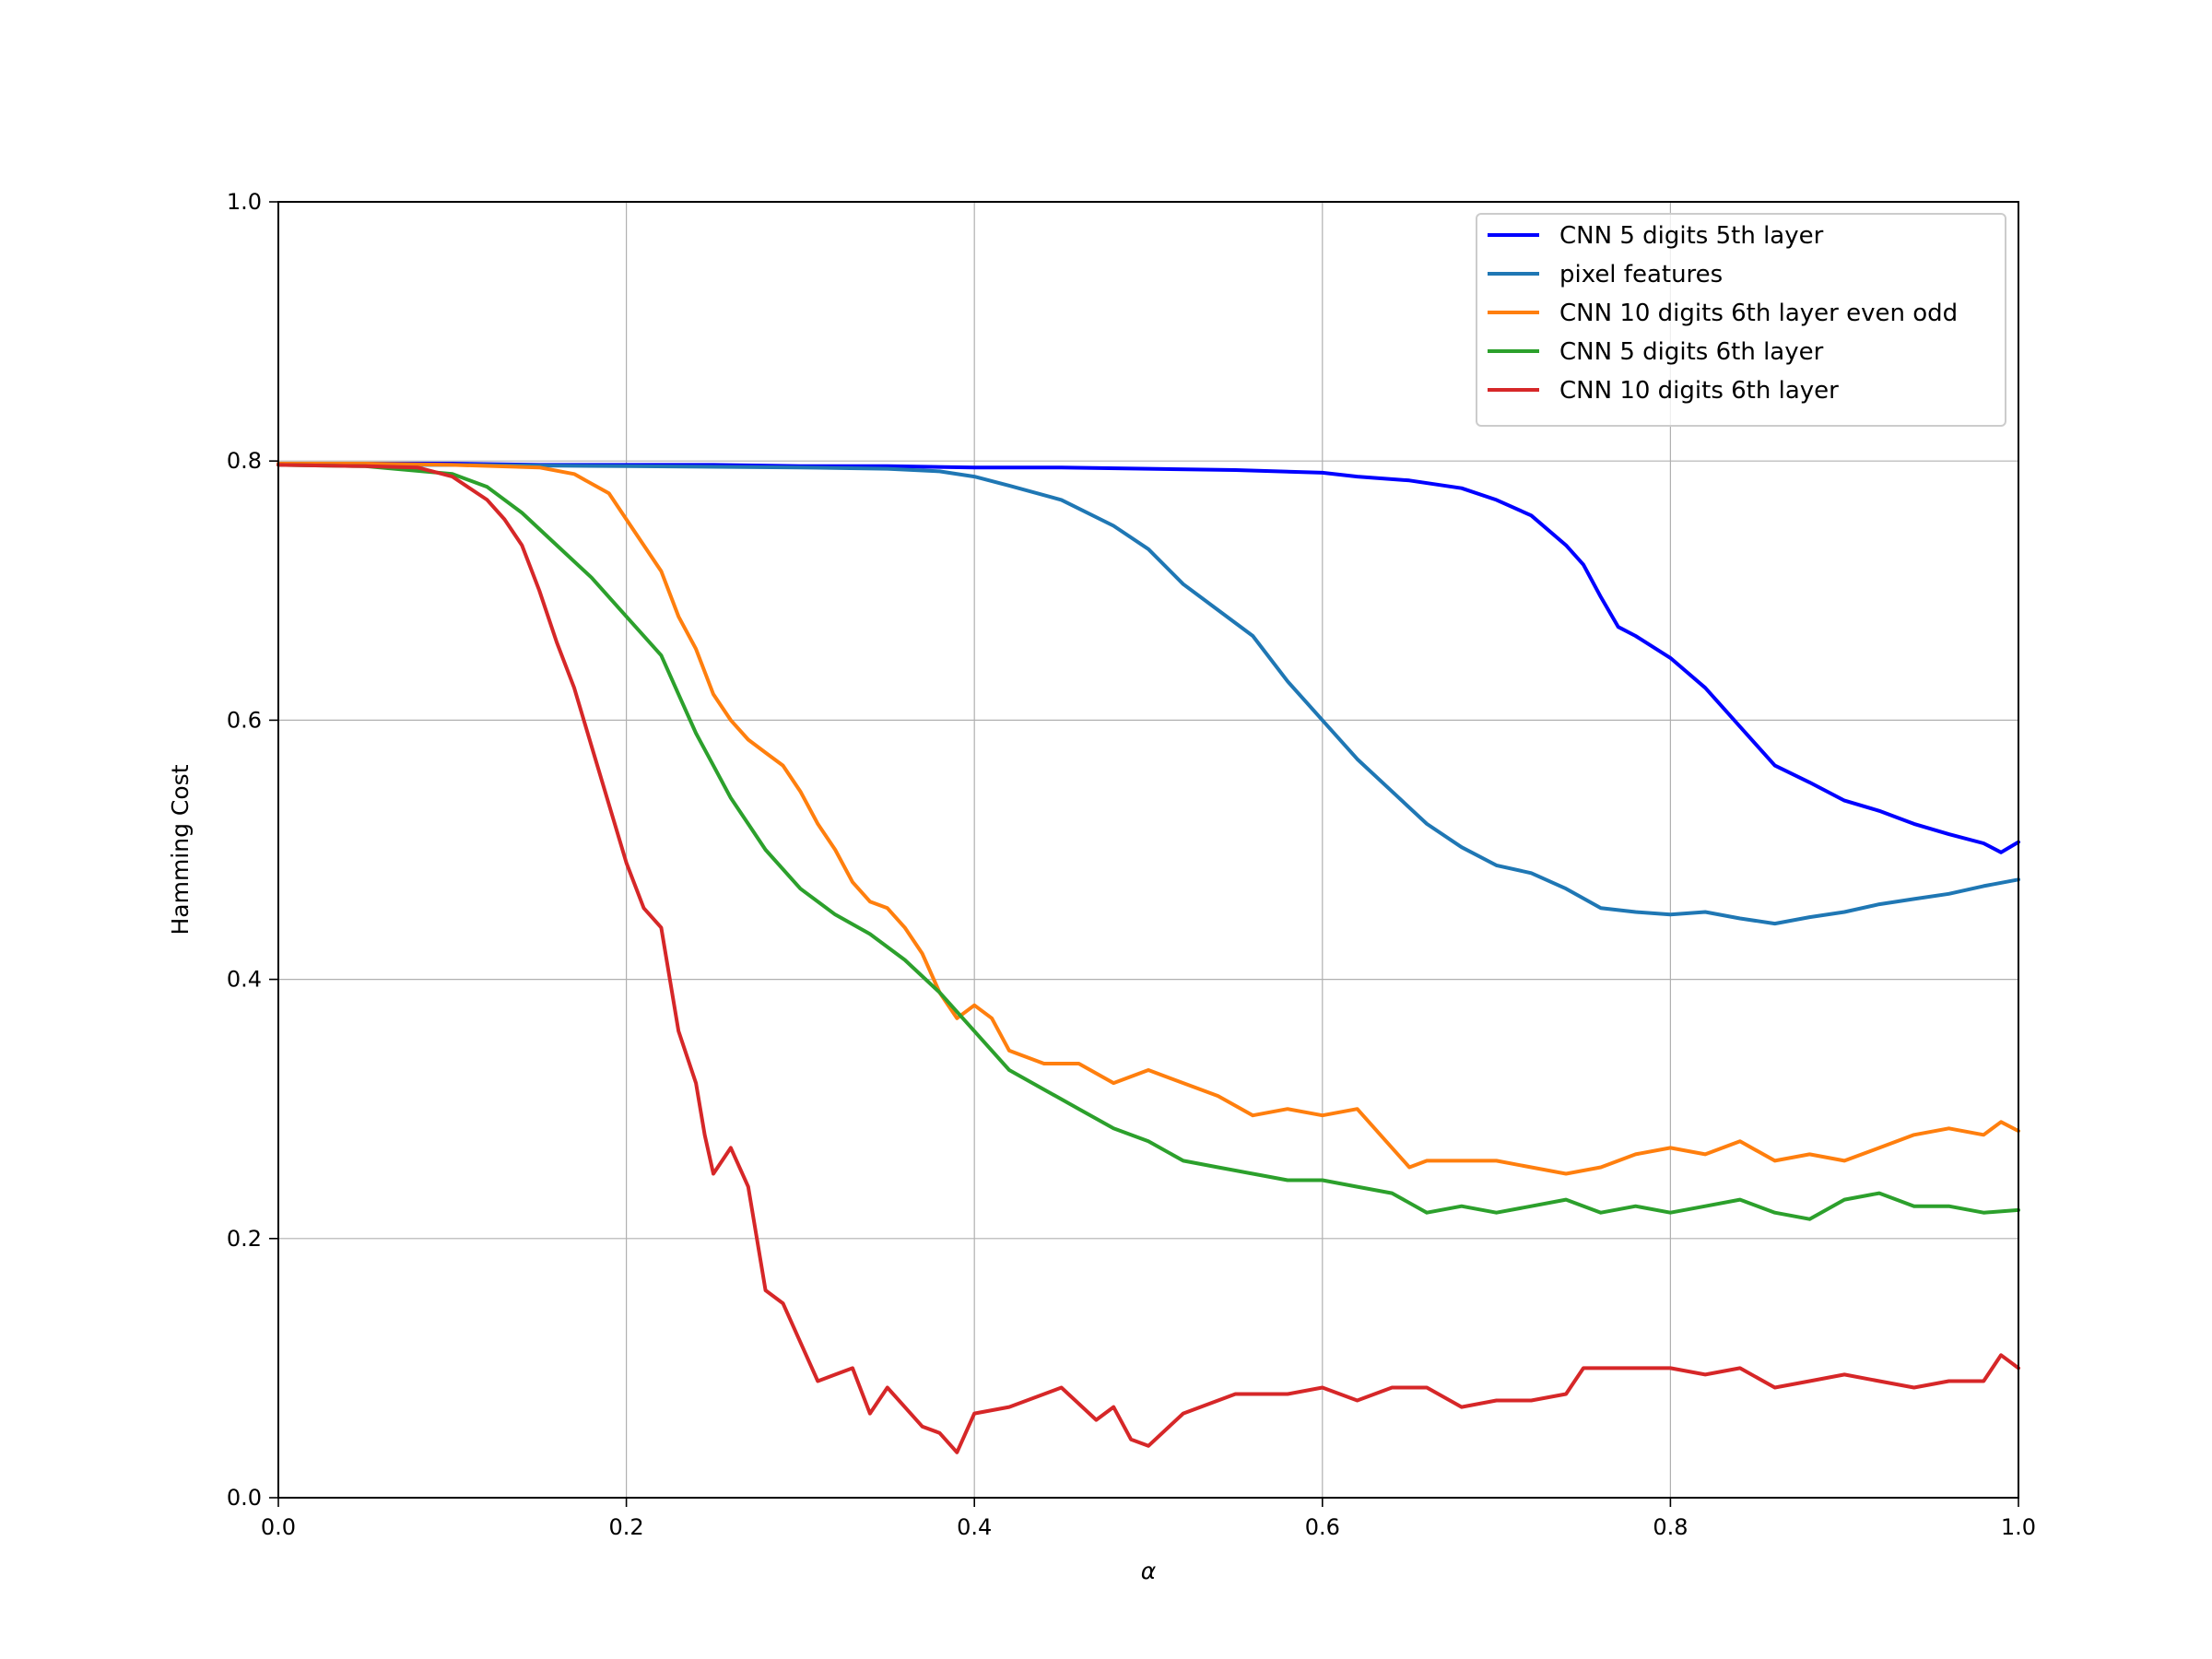 The width and height of the screenshot is (2212, 1659). I want to click on y-tick-label: 0.0, so click(244, 1498).